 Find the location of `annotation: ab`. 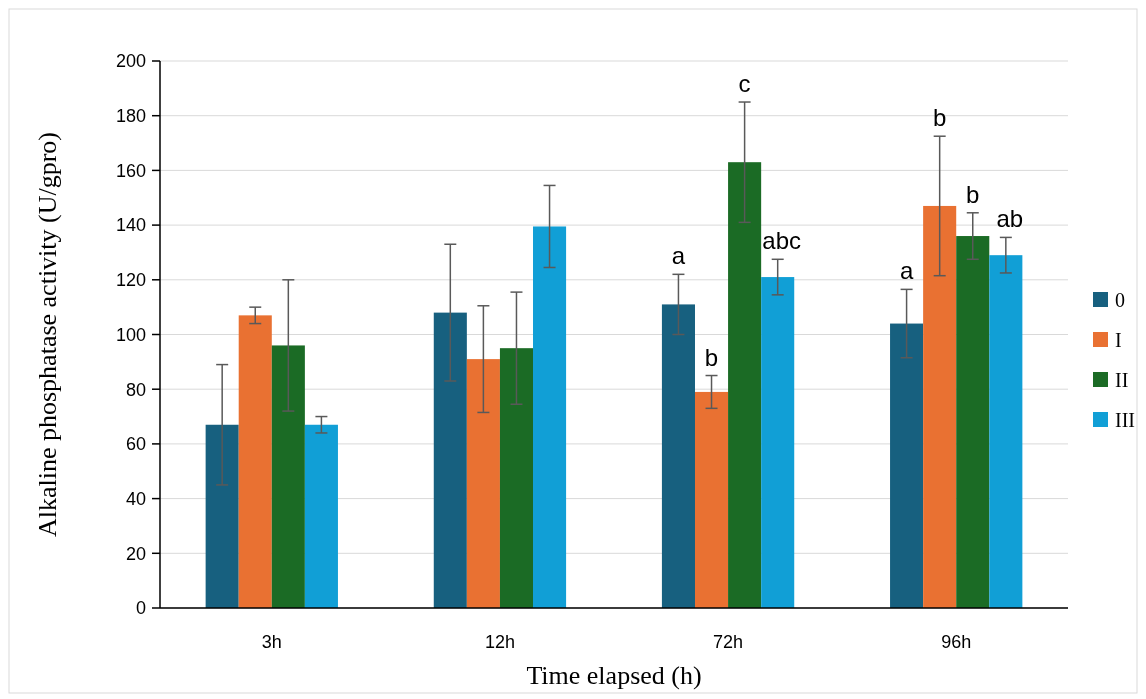

annotation: ab is located at coordinates (1010, 219).